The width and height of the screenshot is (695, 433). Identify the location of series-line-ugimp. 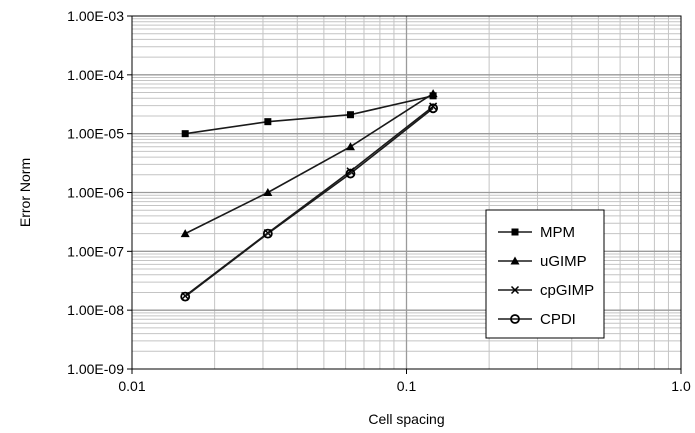
(309, 163).